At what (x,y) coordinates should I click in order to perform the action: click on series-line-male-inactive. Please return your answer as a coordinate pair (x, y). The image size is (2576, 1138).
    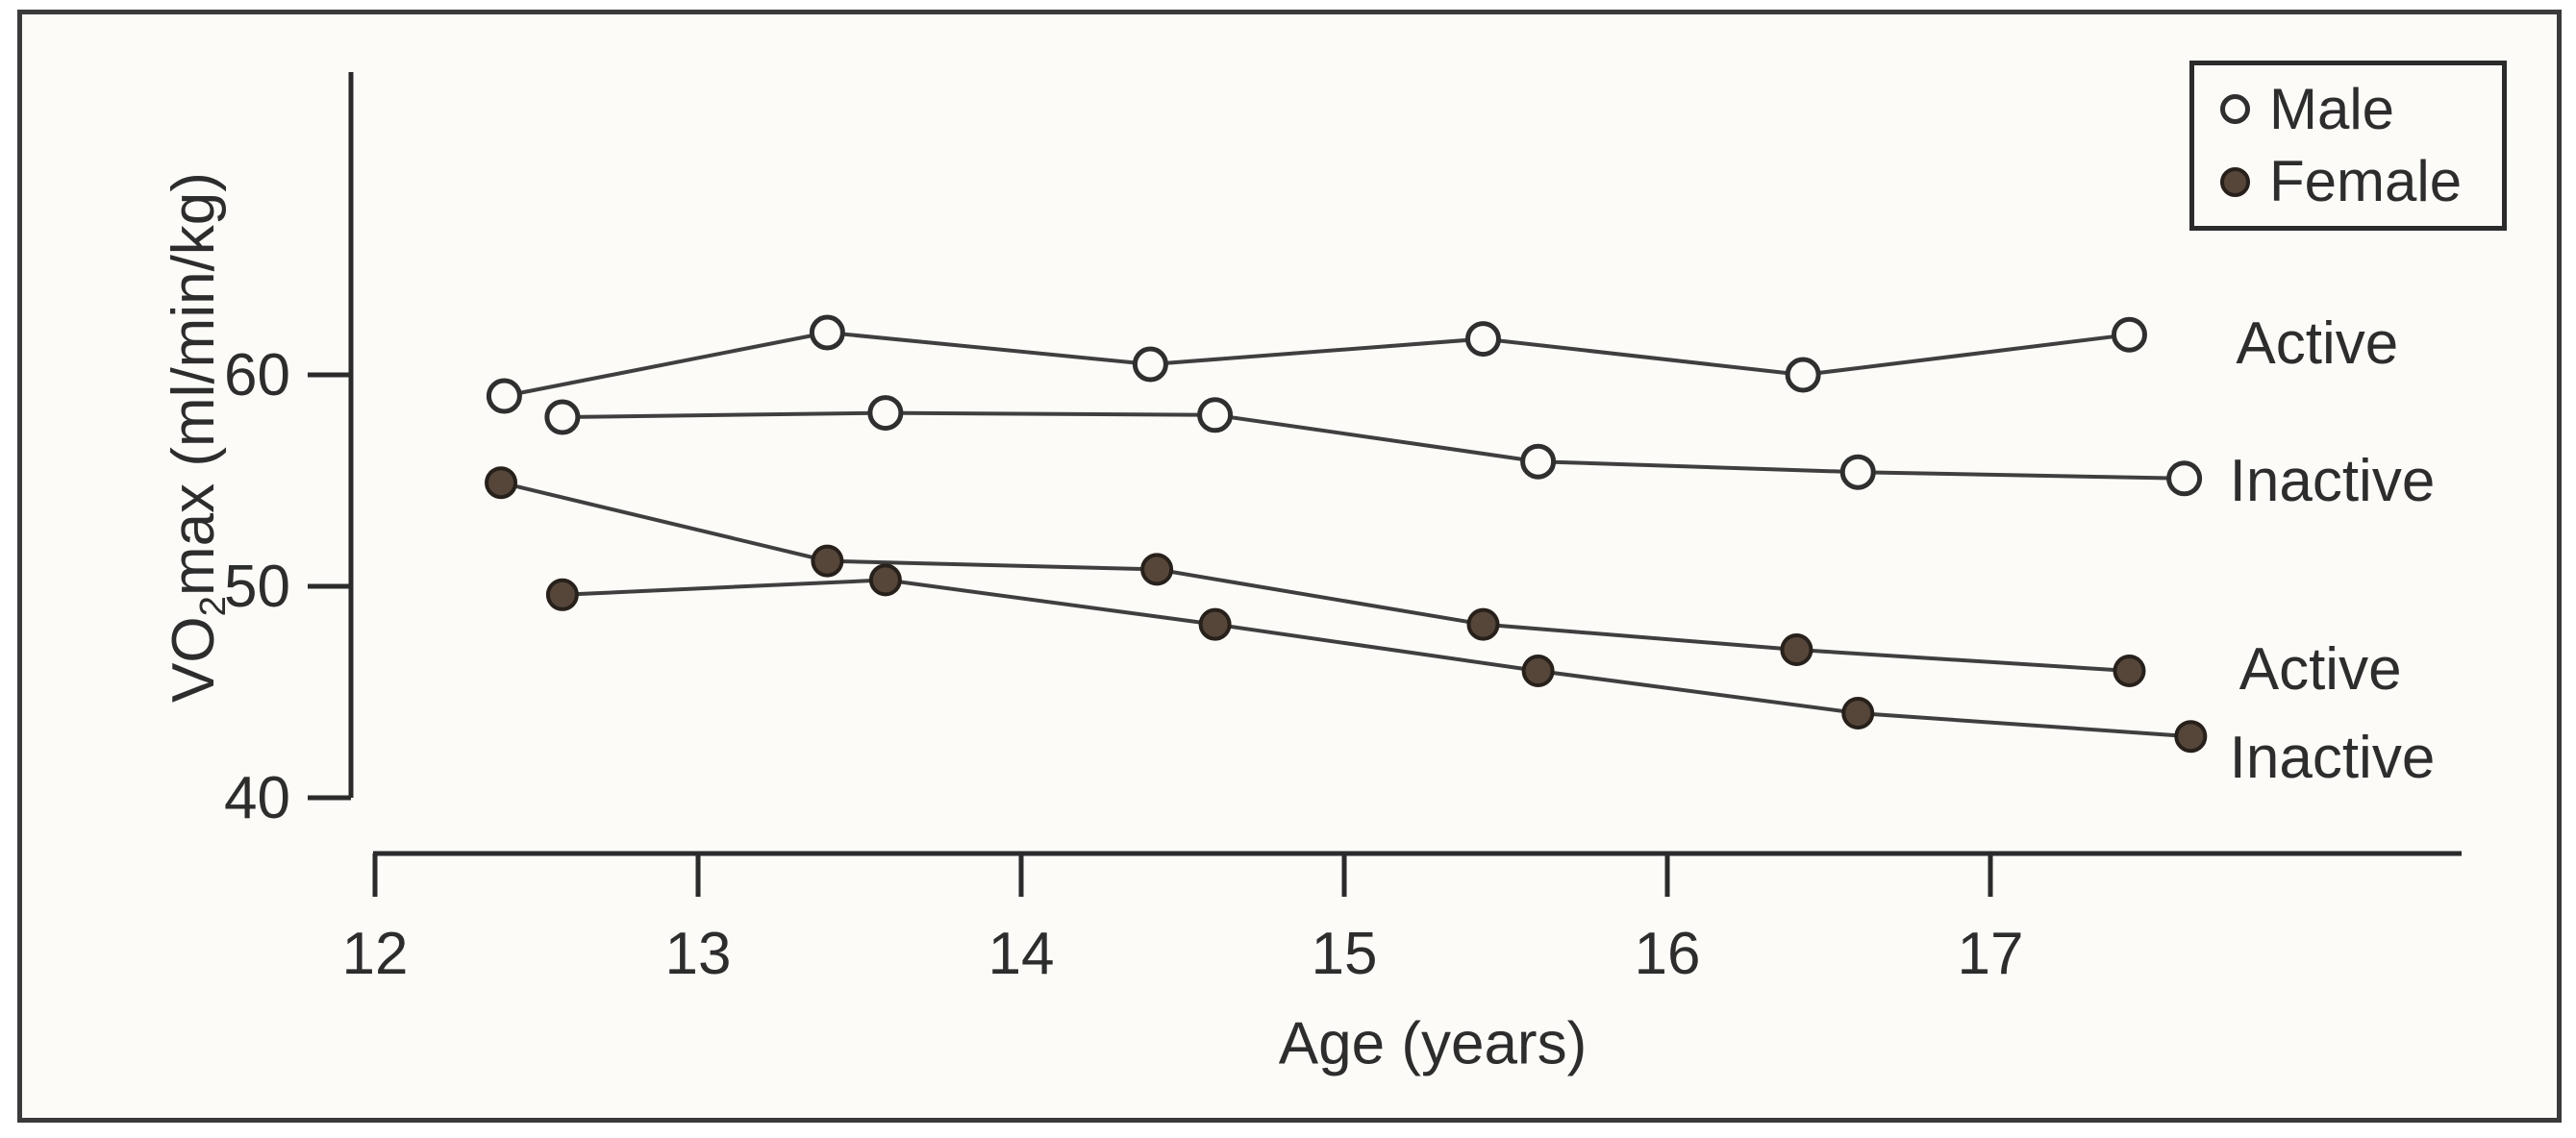
    Looking at the image, I should click on (1373, 445).